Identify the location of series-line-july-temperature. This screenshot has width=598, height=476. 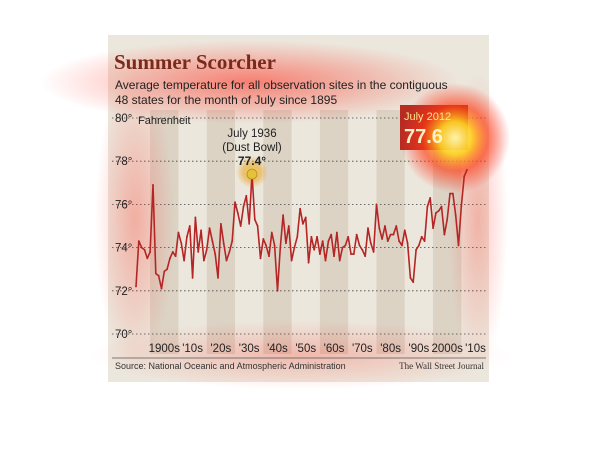
(301, 230).